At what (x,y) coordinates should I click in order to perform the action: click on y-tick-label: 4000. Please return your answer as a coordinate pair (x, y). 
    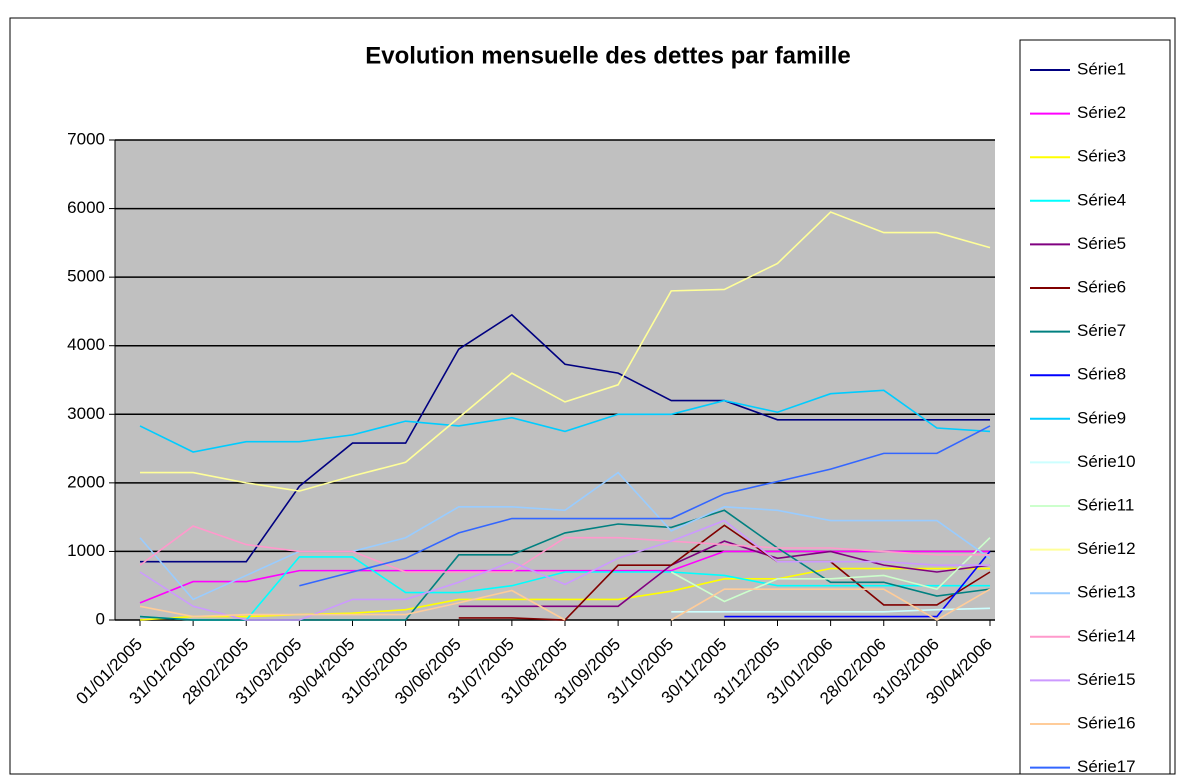
    Looking at the image, I should click on (86, 344).